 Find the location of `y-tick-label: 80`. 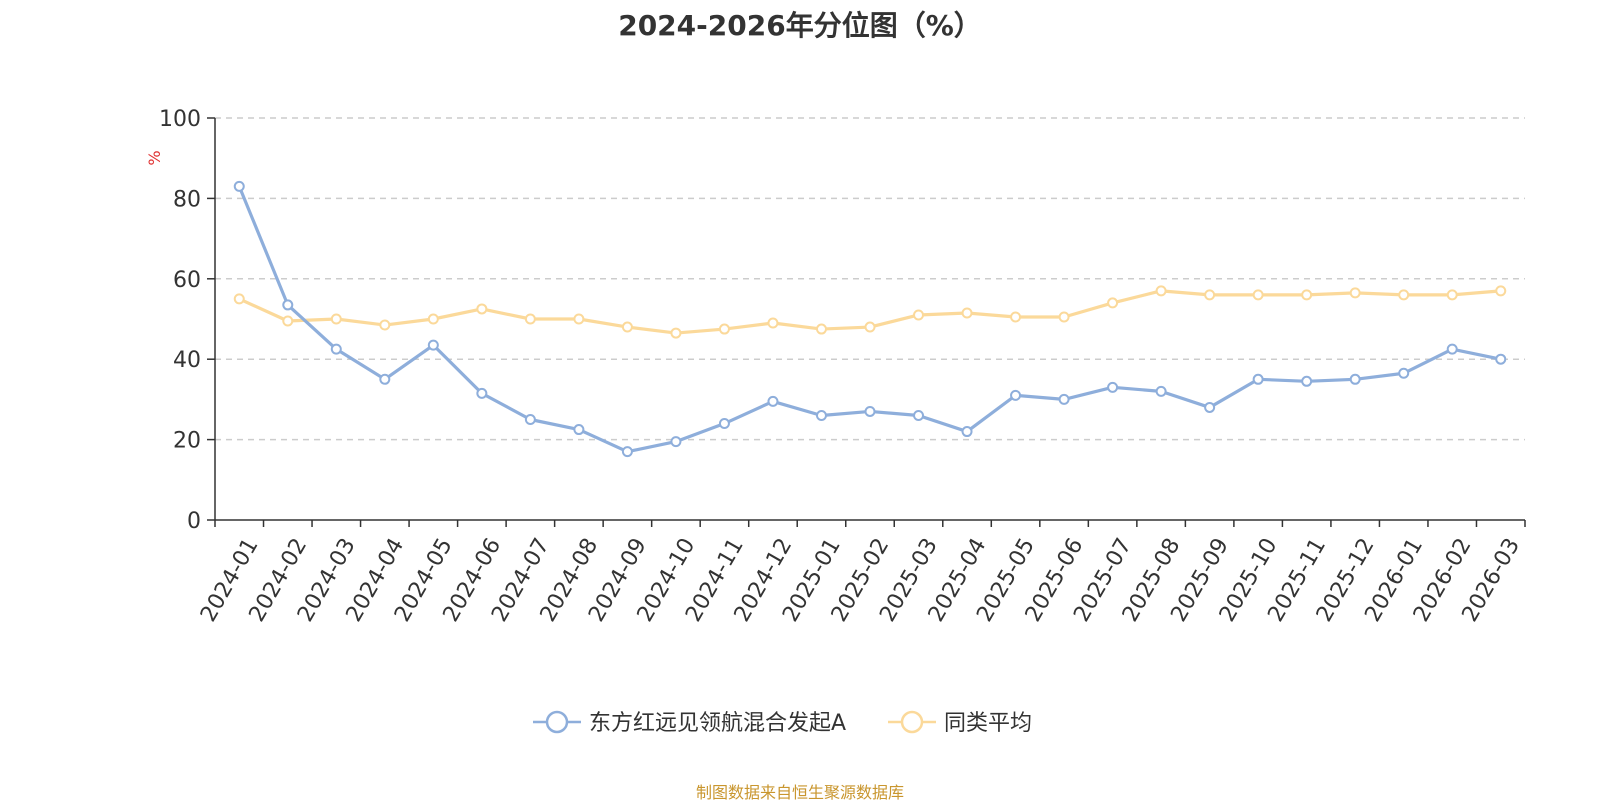

y-tick-label: 80 is located at coordinates (187, 199).